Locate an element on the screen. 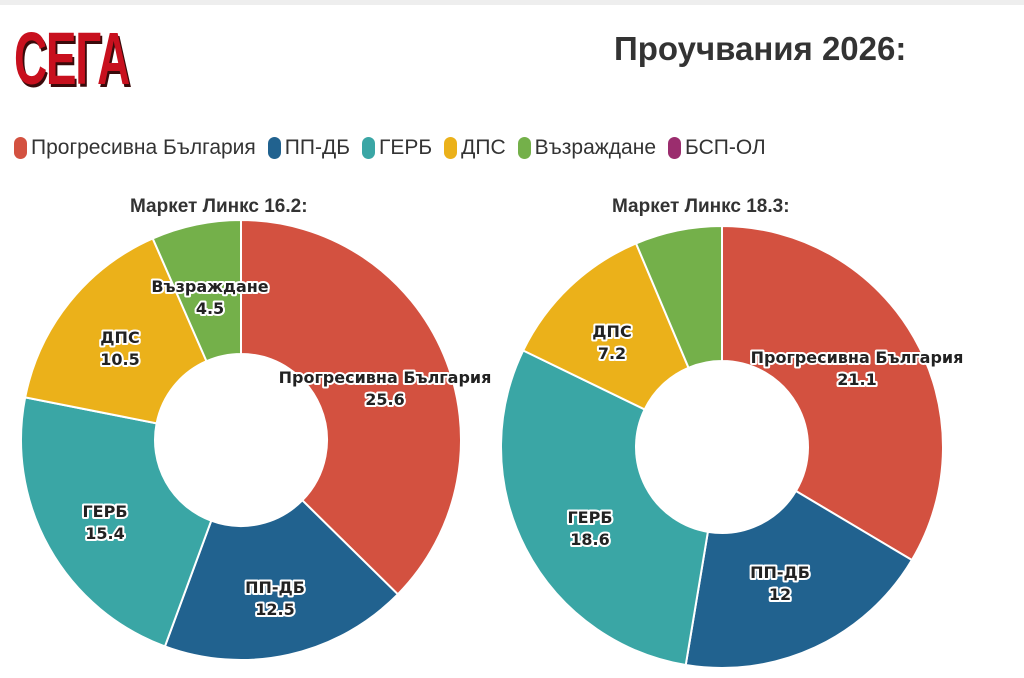  slice-value-label: 15.4 is located at coordinates (104, 533).